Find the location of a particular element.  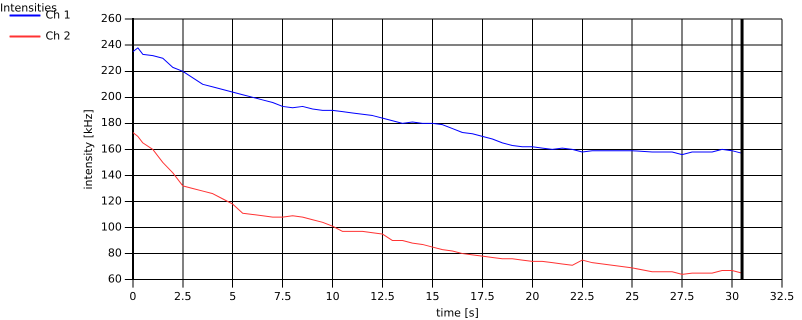

y-tick-label: 240 is located at coordinates (111, 45).